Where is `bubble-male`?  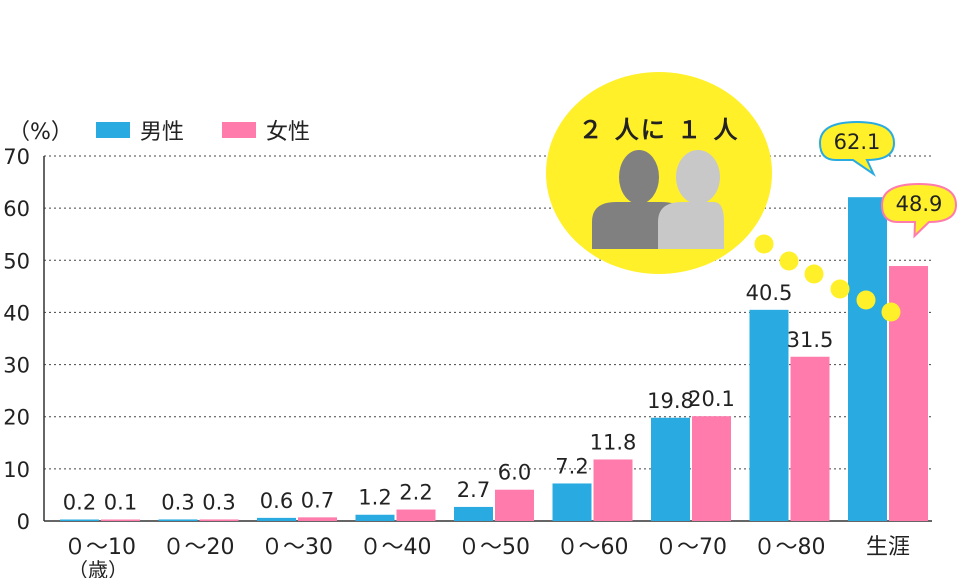
bubble-male is located at coordinates (857, 148).